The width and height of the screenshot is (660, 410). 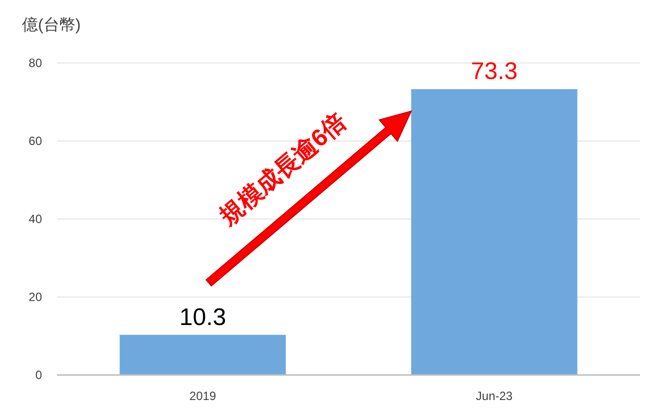 What do you see at coordinates (494, 396) in the screenshot?
I see `x-tick-label: Jun-23` at bounding box center [494, 396].